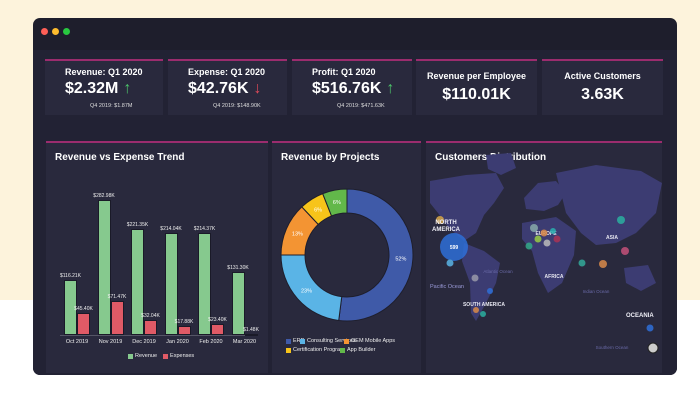 The width and height of the screenshot is (700, 420). Describe the element at coordinates (117, 296) in the screenshot. I see `data-label: $71.47K` at that location.